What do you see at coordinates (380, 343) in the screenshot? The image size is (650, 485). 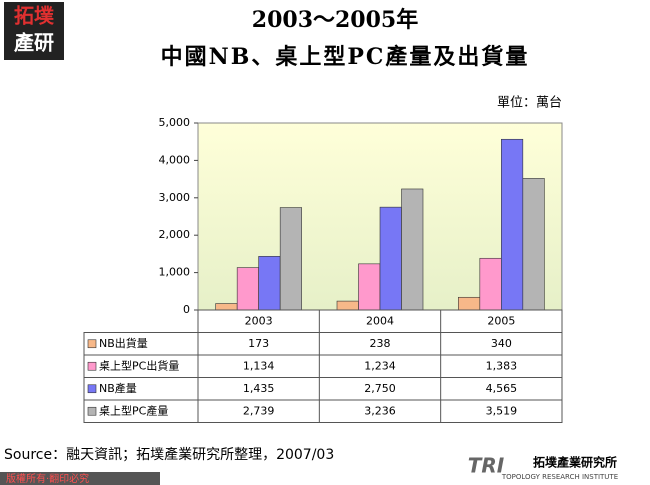 I see `value-label: 238` at bounding box center [380, 343].